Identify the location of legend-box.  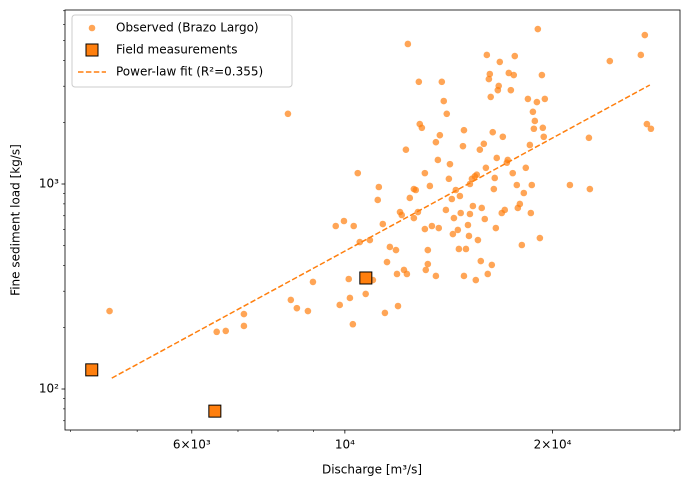
(182, 51).